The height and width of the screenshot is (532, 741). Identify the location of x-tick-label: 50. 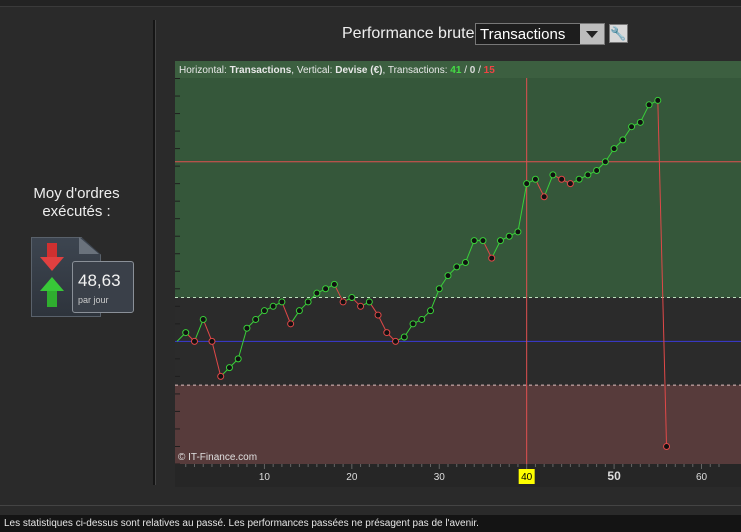
(614, 476).